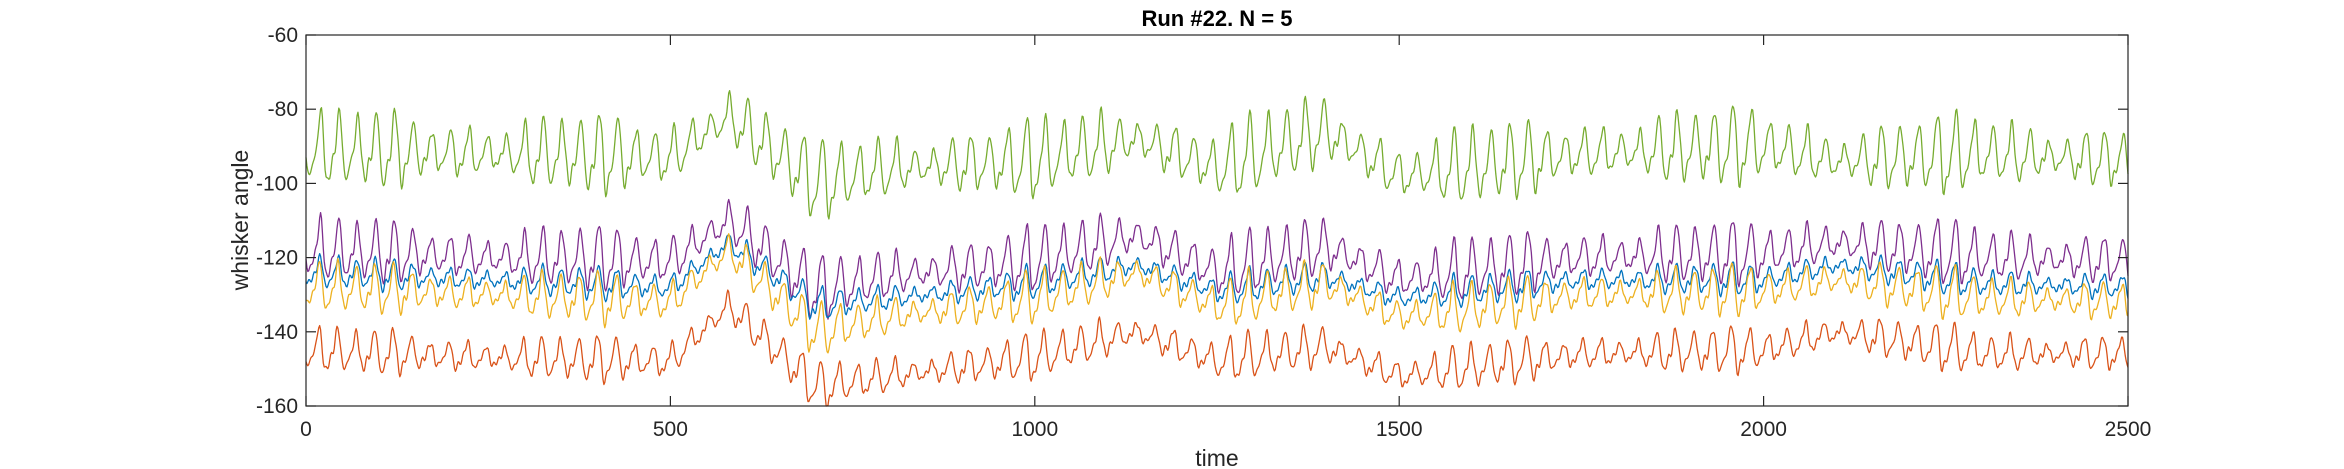 This screenshot has height=469, width=2344. Describe the element at coordinates (240, 221) in the screenshot. I see `y-axis-label: whisker angle` at that location.